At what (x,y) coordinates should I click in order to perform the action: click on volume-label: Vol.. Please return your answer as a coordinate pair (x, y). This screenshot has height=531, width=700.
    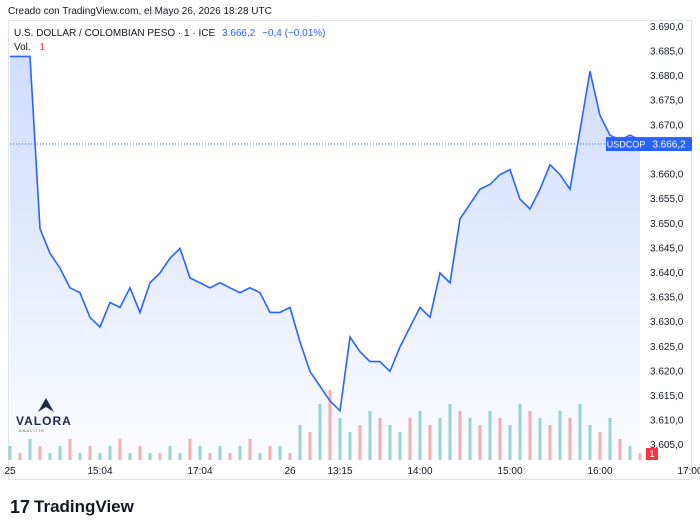
    Looking at the image, I should click on (22, 47).